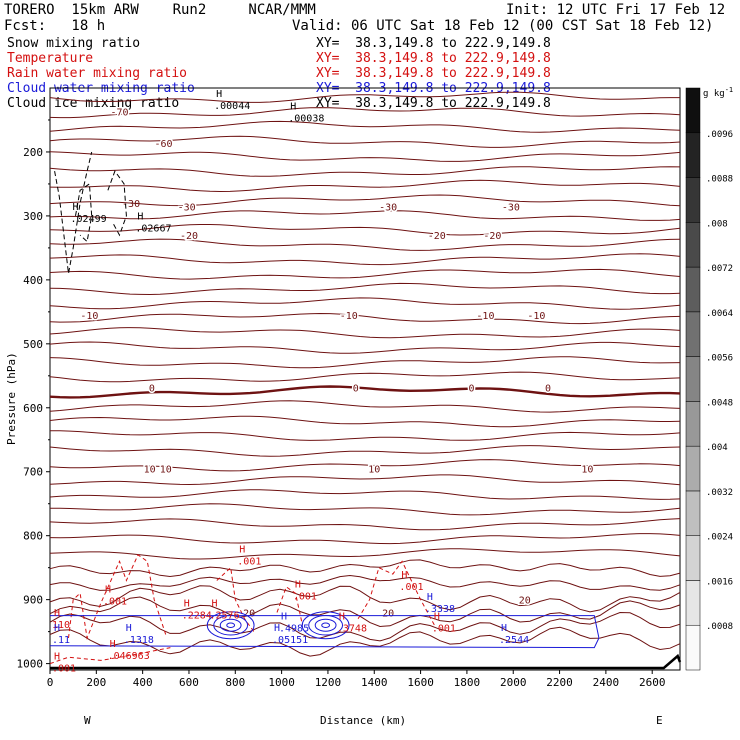 Image resolution: width=740 pixels, height=740 pixels. Describe the element at coordinates (33, 408) in the screenshot. I see `y-tick-label: 600` at that location.